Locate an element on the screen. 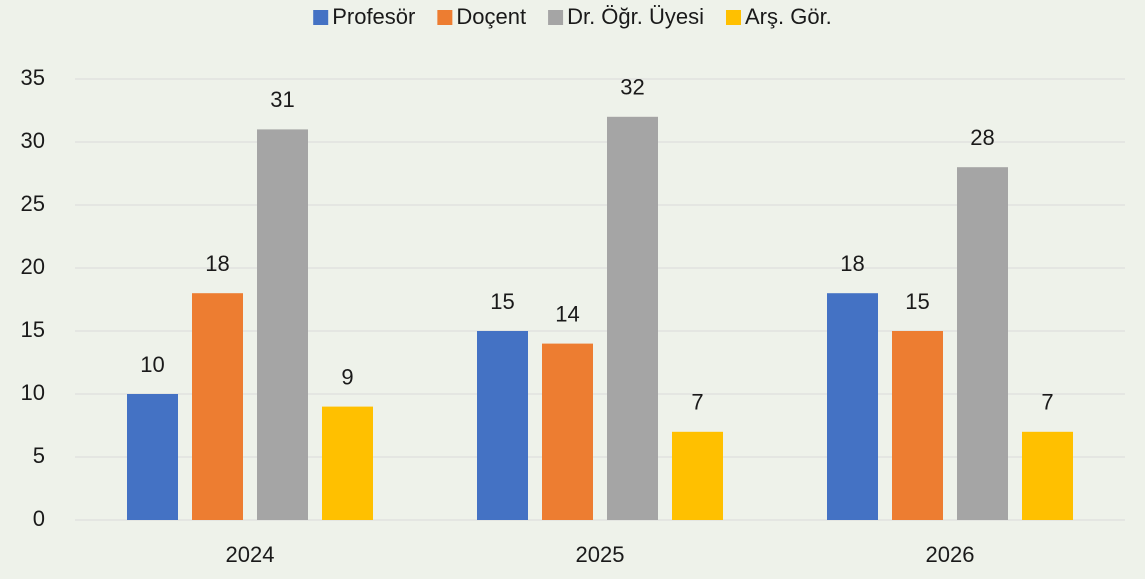 The image size is (1145, 579). data-label: 31 is located at coordinates (282, 99).